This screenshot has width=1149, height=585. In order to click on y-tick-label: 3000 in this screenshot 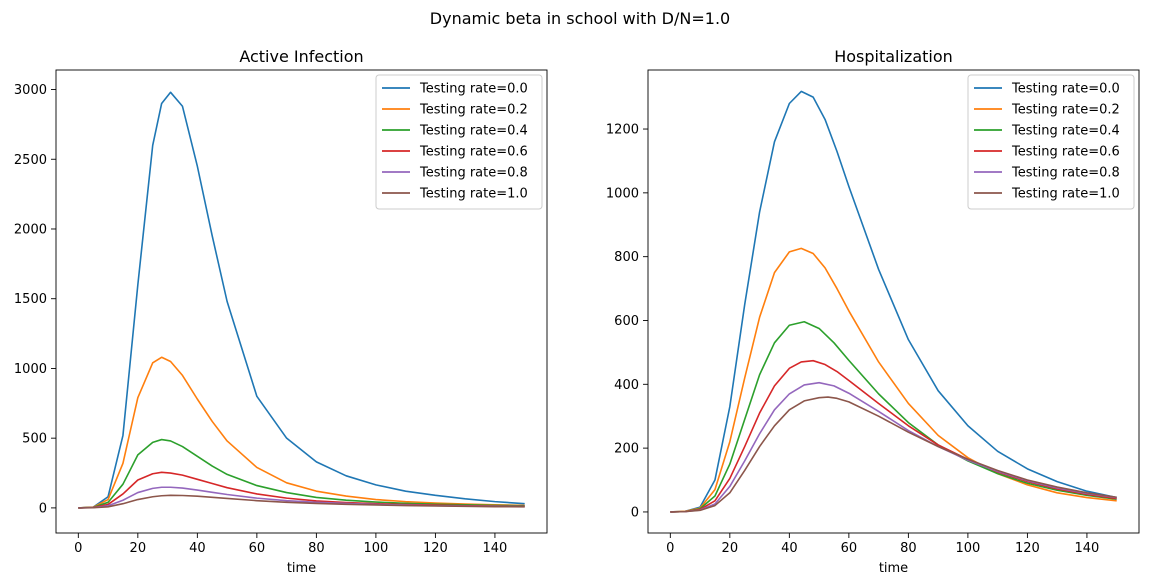, I will do `click(30, 90)`.